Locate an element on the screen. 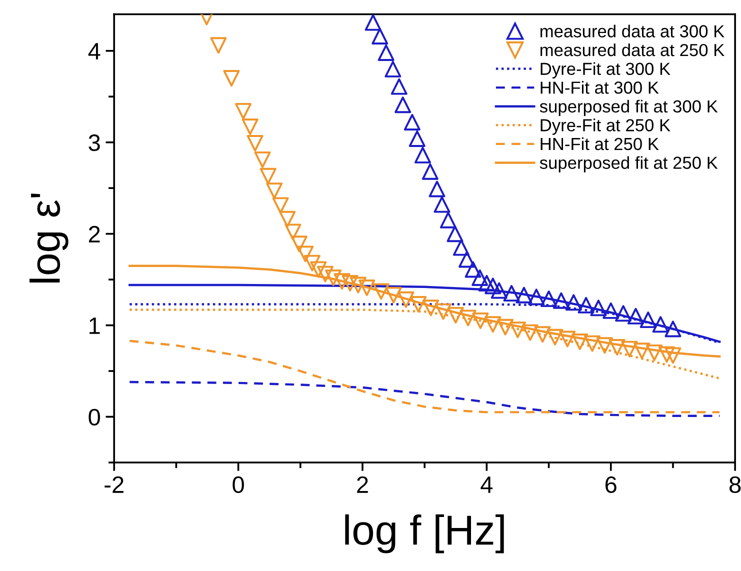 The width and height of the screenshot is (741, 571). legend-label: Dyre-Fit at 300 K is located at coordinates (605, 70).